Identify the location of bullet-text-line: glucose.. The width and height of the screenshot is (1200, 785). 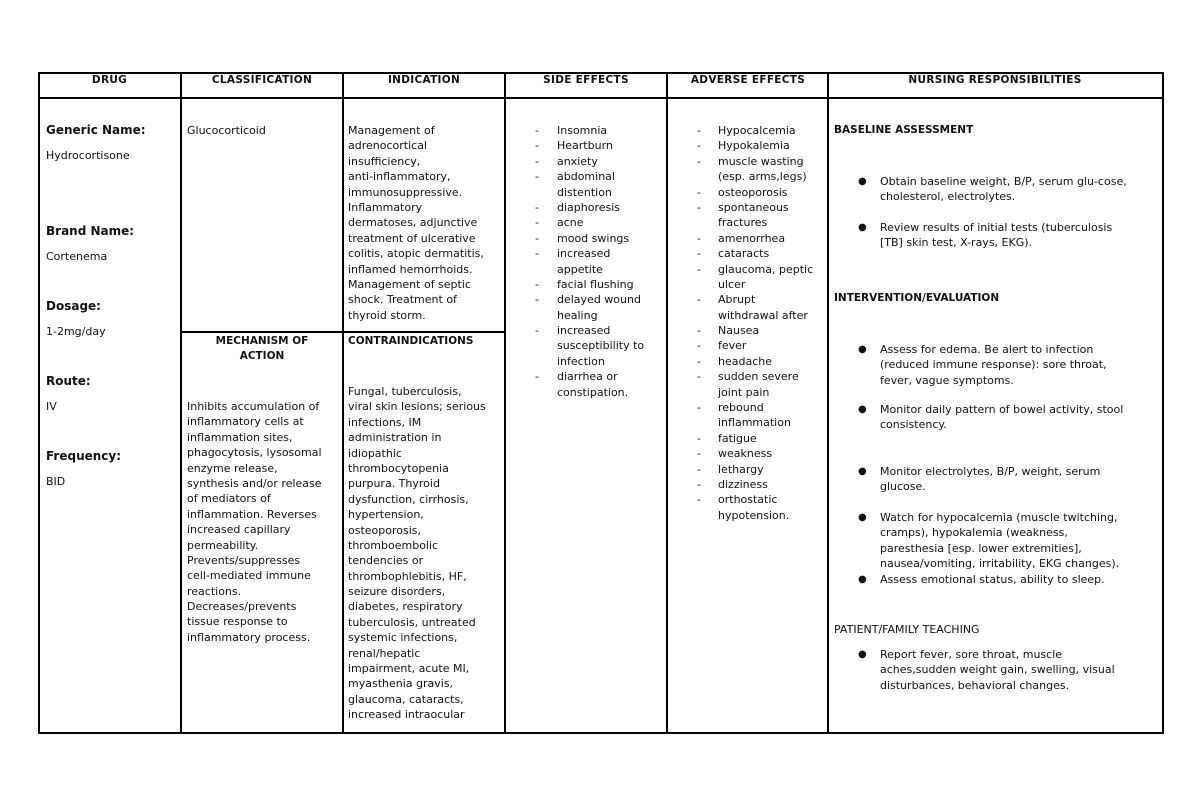
(903, 487).